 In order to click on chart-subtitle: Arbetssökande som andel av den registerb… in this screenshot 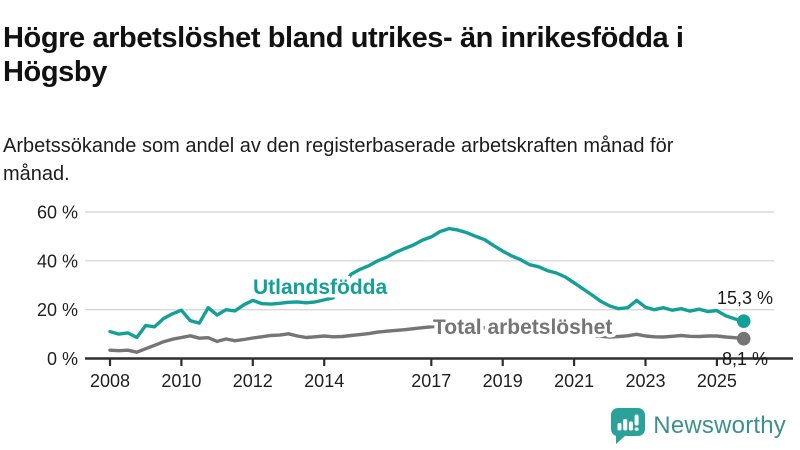, I will do `click(338, 160)`.